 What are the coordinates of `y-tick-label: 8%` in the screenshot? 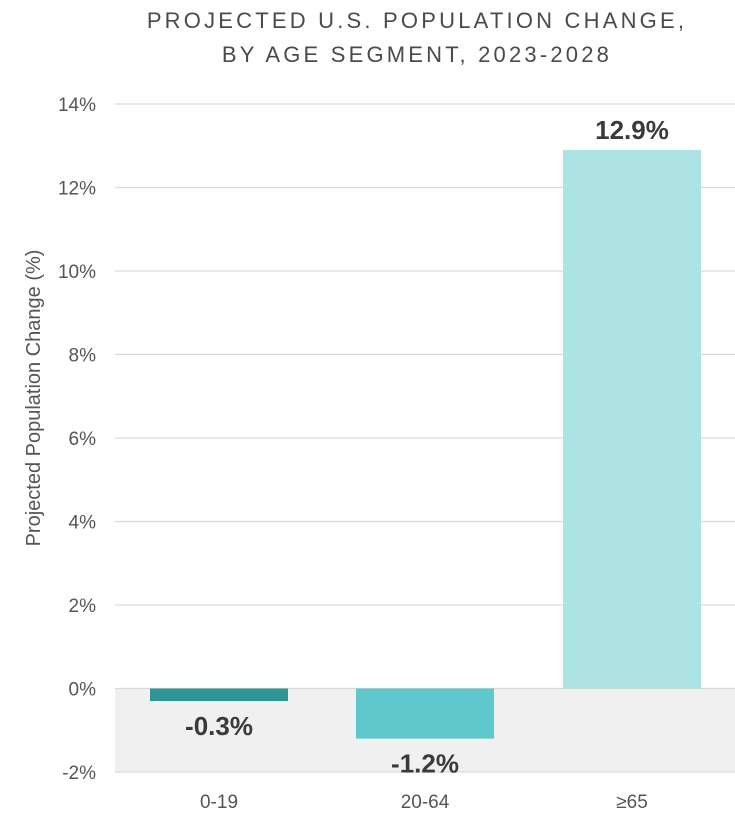 It's located at (83, 356).